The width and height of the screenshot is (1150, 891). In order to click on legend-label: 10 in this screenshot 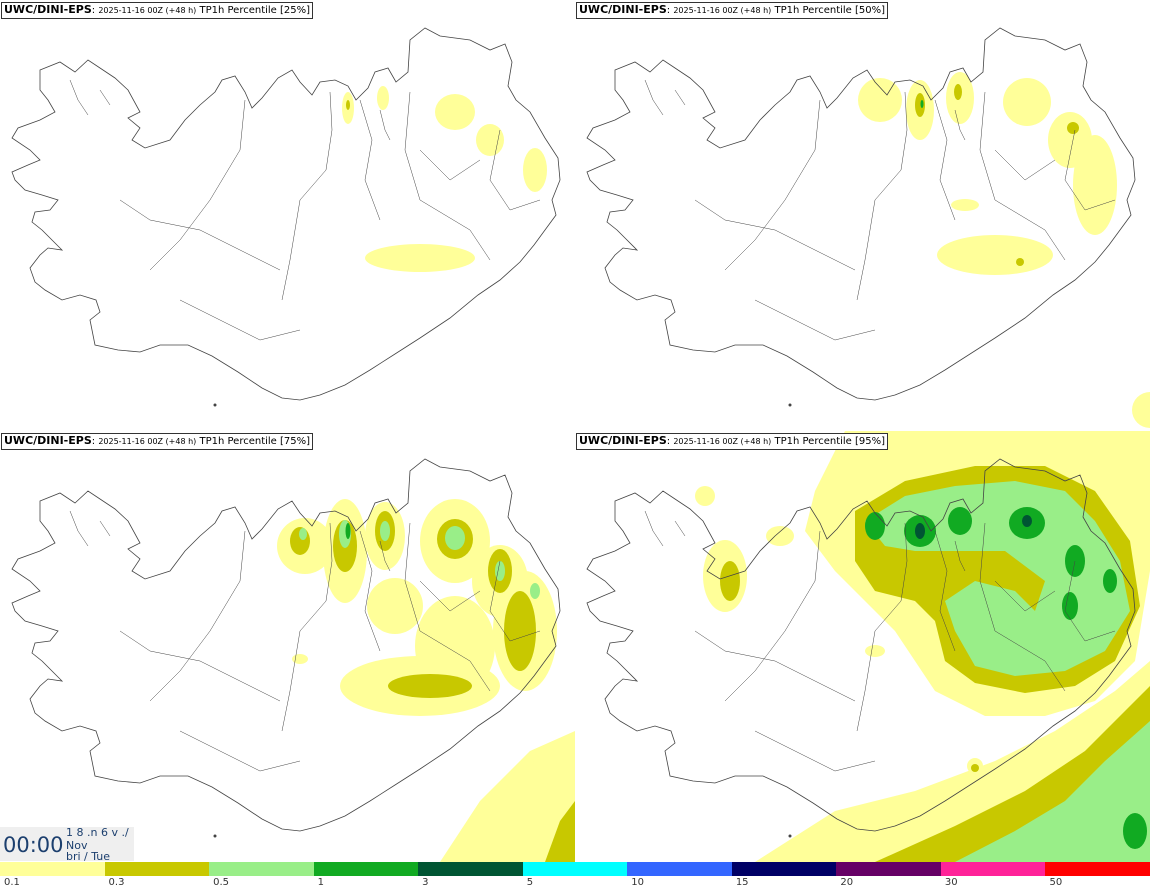, I will do `click(637, 882)`.